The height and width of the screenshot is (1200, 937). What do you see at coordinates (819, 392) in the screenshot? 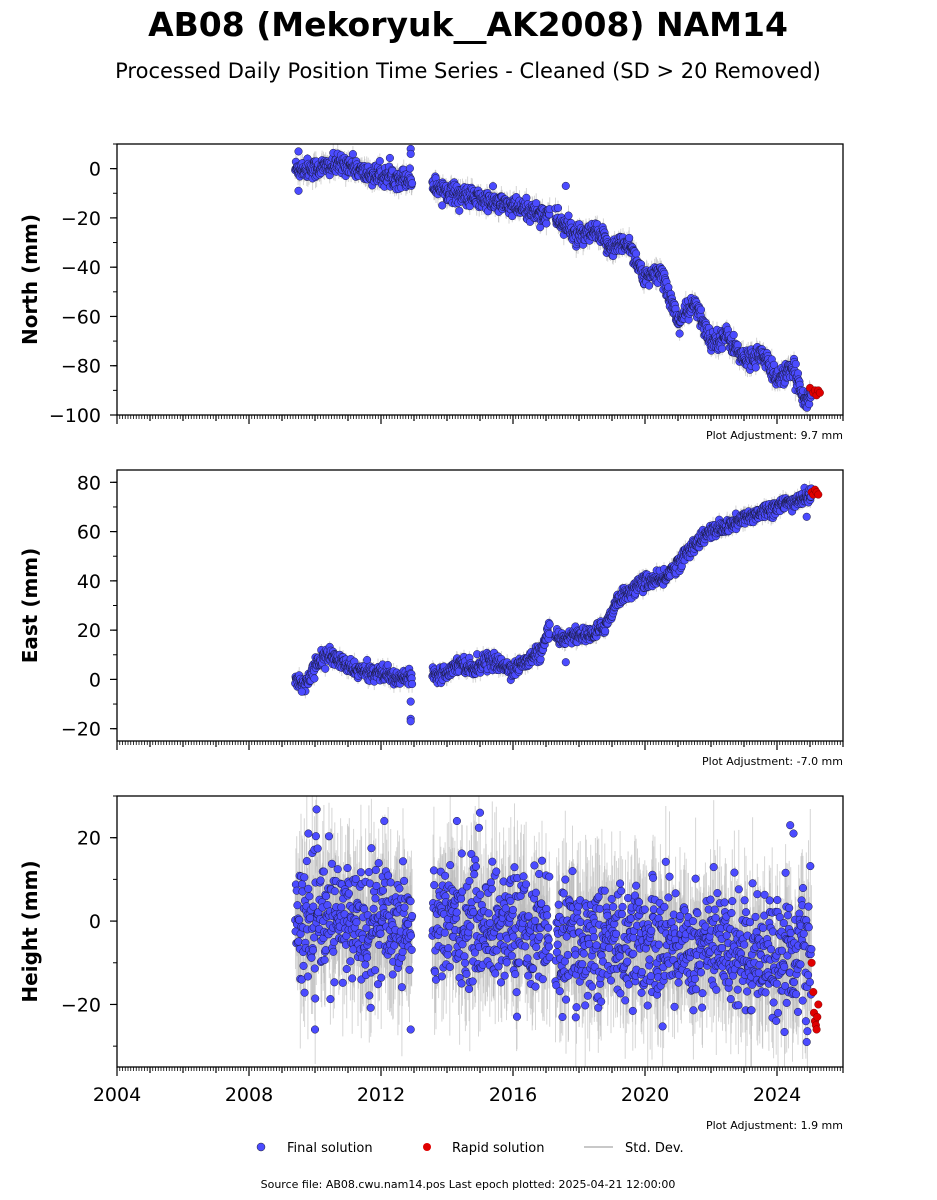
I see `rapid-solution-point` at bounding box center [819, 392].